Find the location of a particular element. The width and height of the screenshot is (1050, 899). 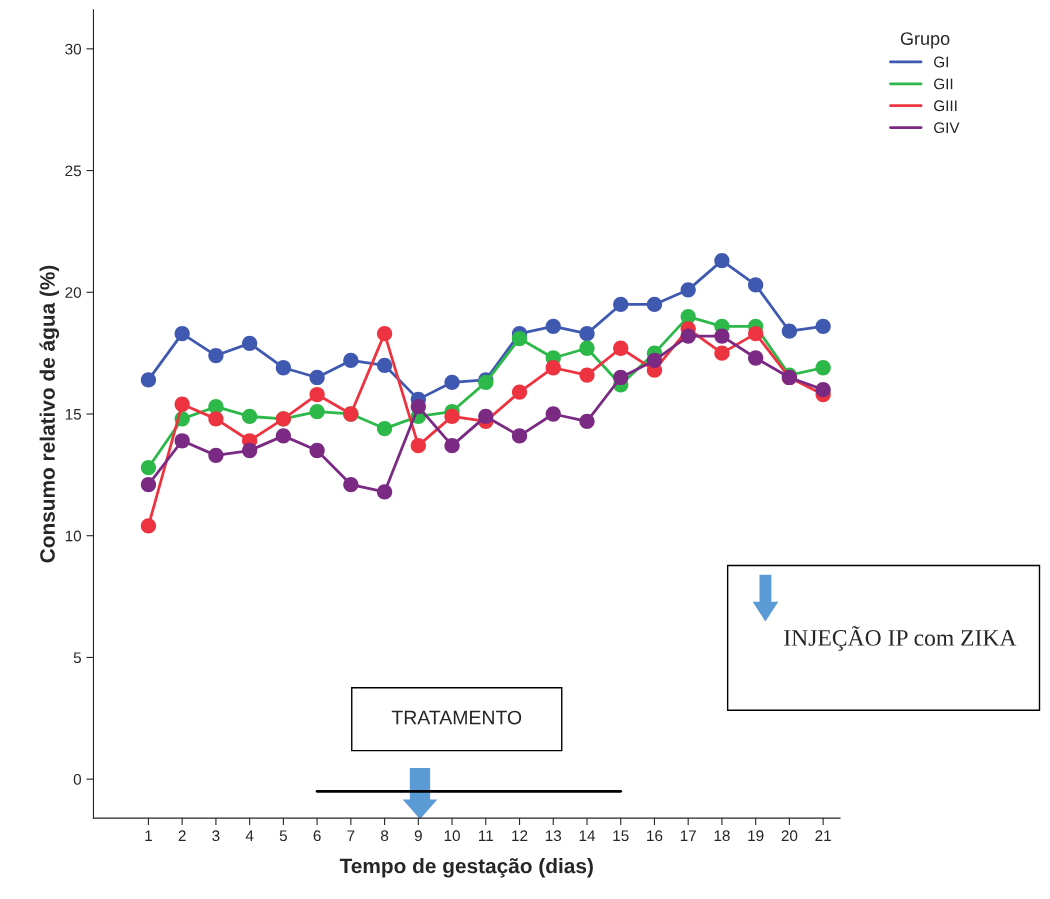

y-tick-label: 5 is located at coordinates (77, 658).